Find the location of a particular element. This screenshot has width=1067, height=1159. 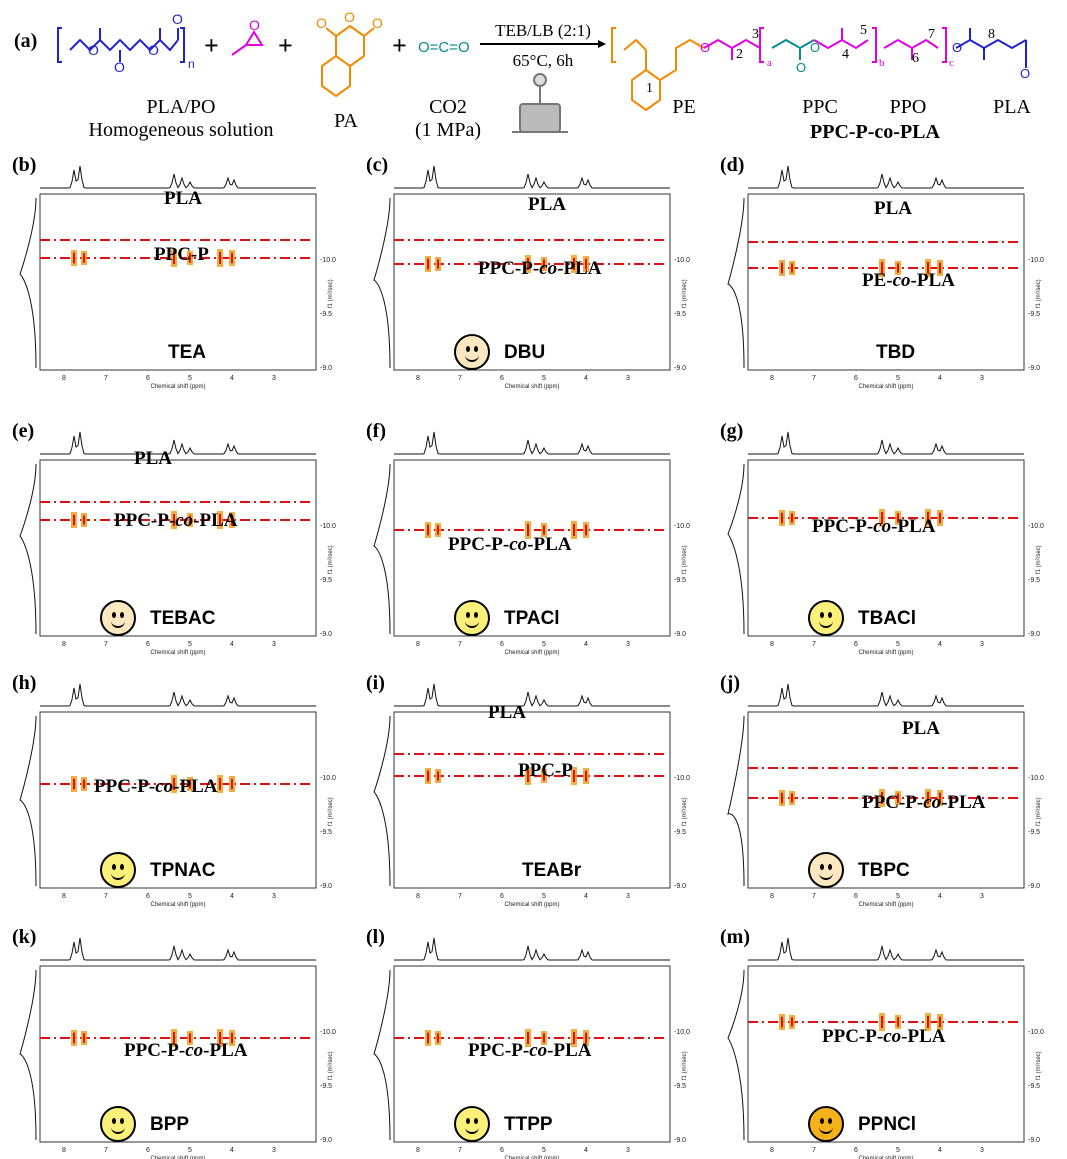

svg-text: a is located at coordinates (769, 63).